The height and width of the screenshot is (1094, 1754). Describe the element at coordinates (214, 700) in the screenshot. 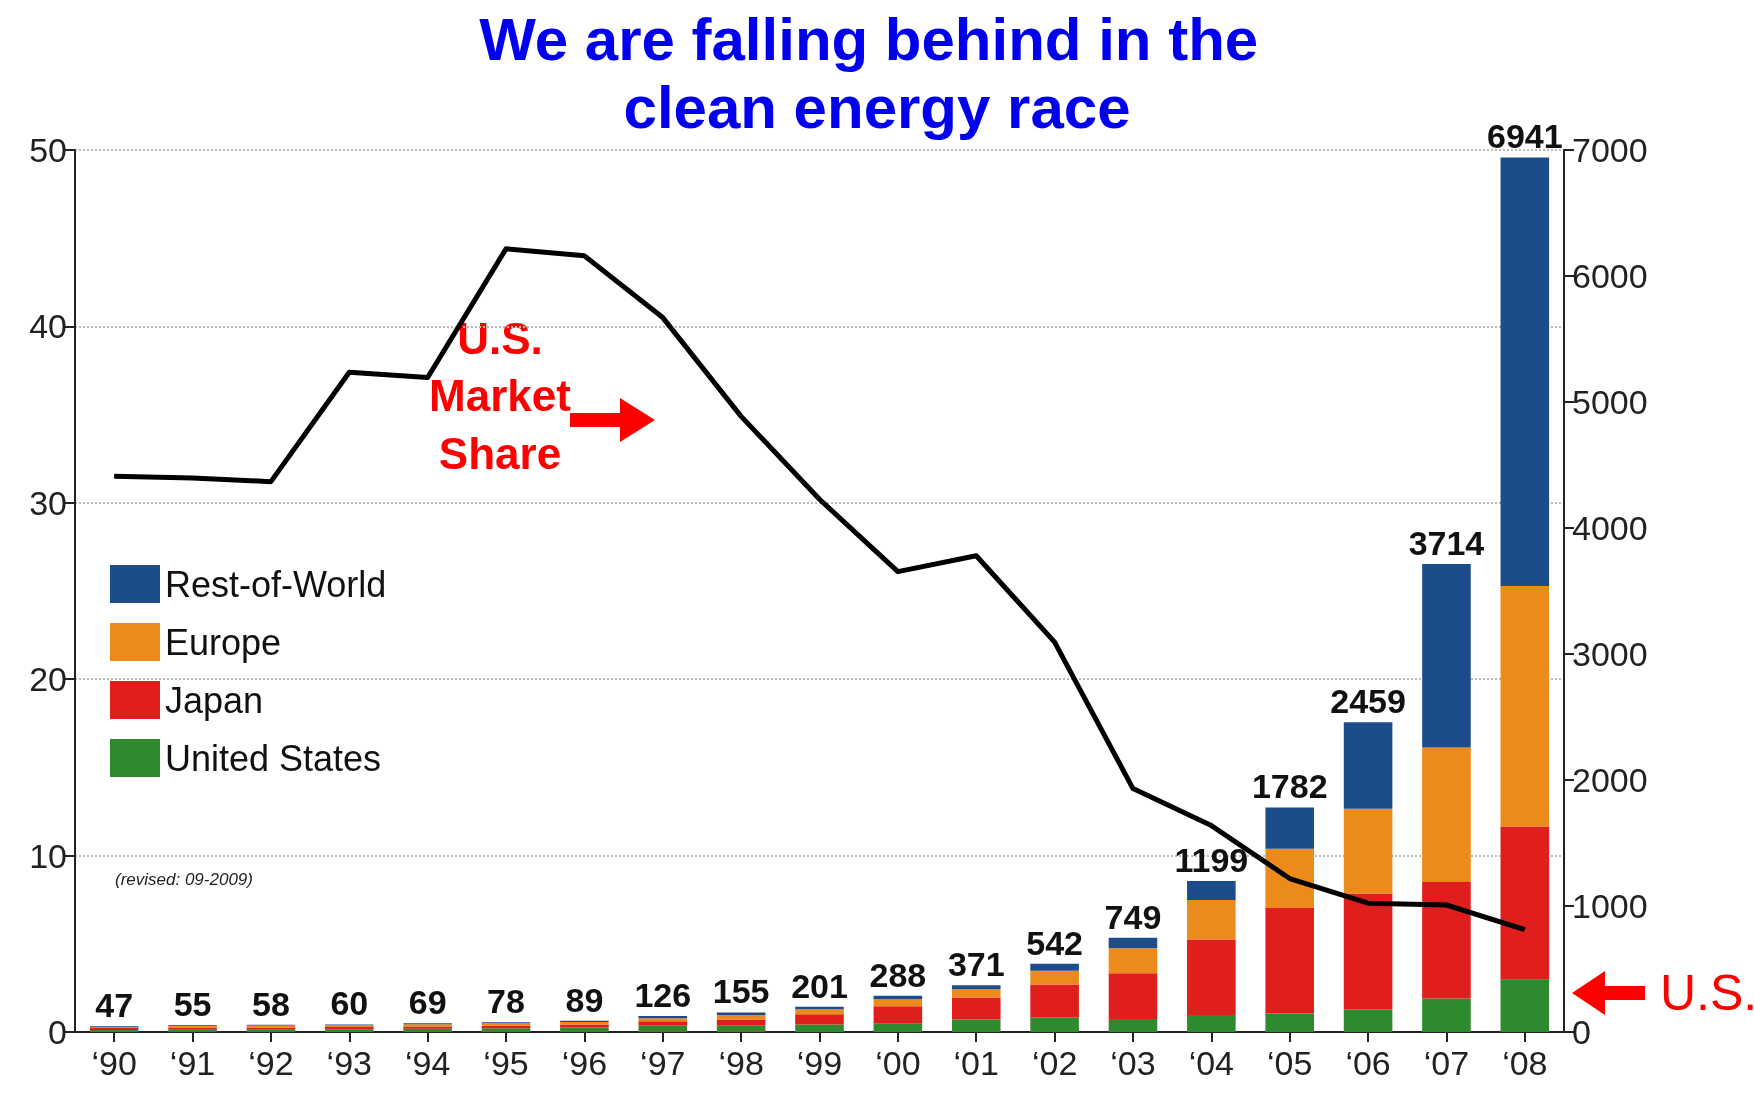

I see `legend-label: Japan` at that location.